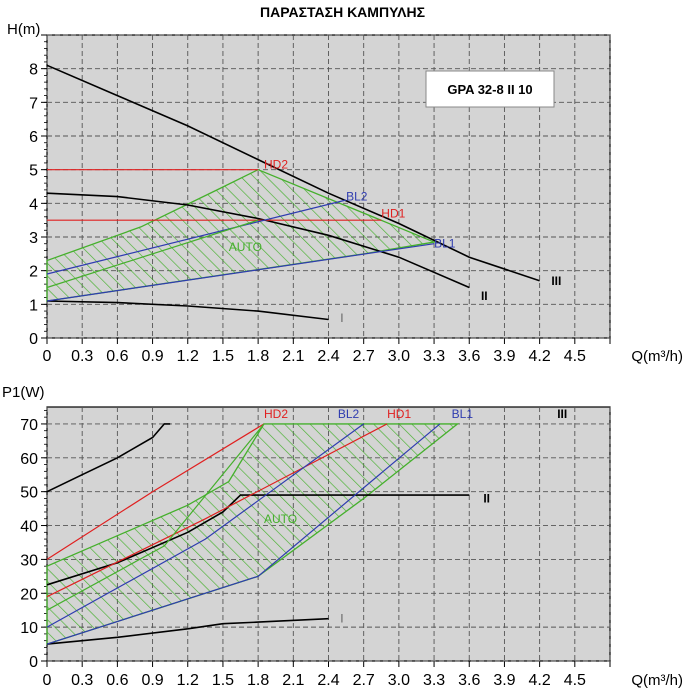  Describe the element at coordinates (223, 356) in the screenshot. I see `head-x-tick-label: 1.5` at that location.